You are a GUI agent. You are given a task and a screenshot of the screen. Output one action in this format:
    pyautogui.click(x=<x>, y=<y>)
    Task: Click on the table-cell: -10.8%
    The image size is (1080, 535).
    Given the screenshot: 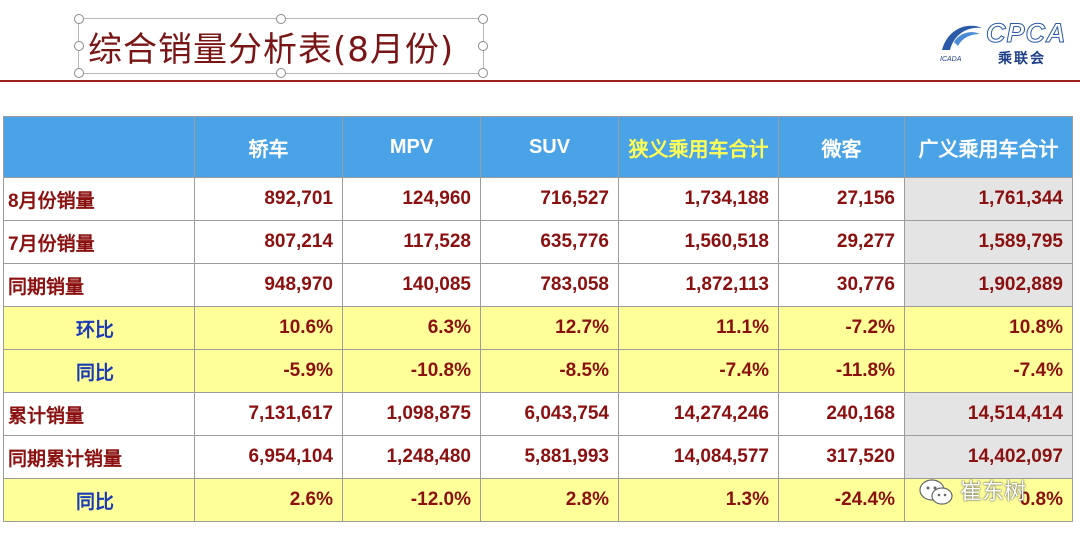 What is the action you would take?
    pyautogui.click(x=411, y=371)
    